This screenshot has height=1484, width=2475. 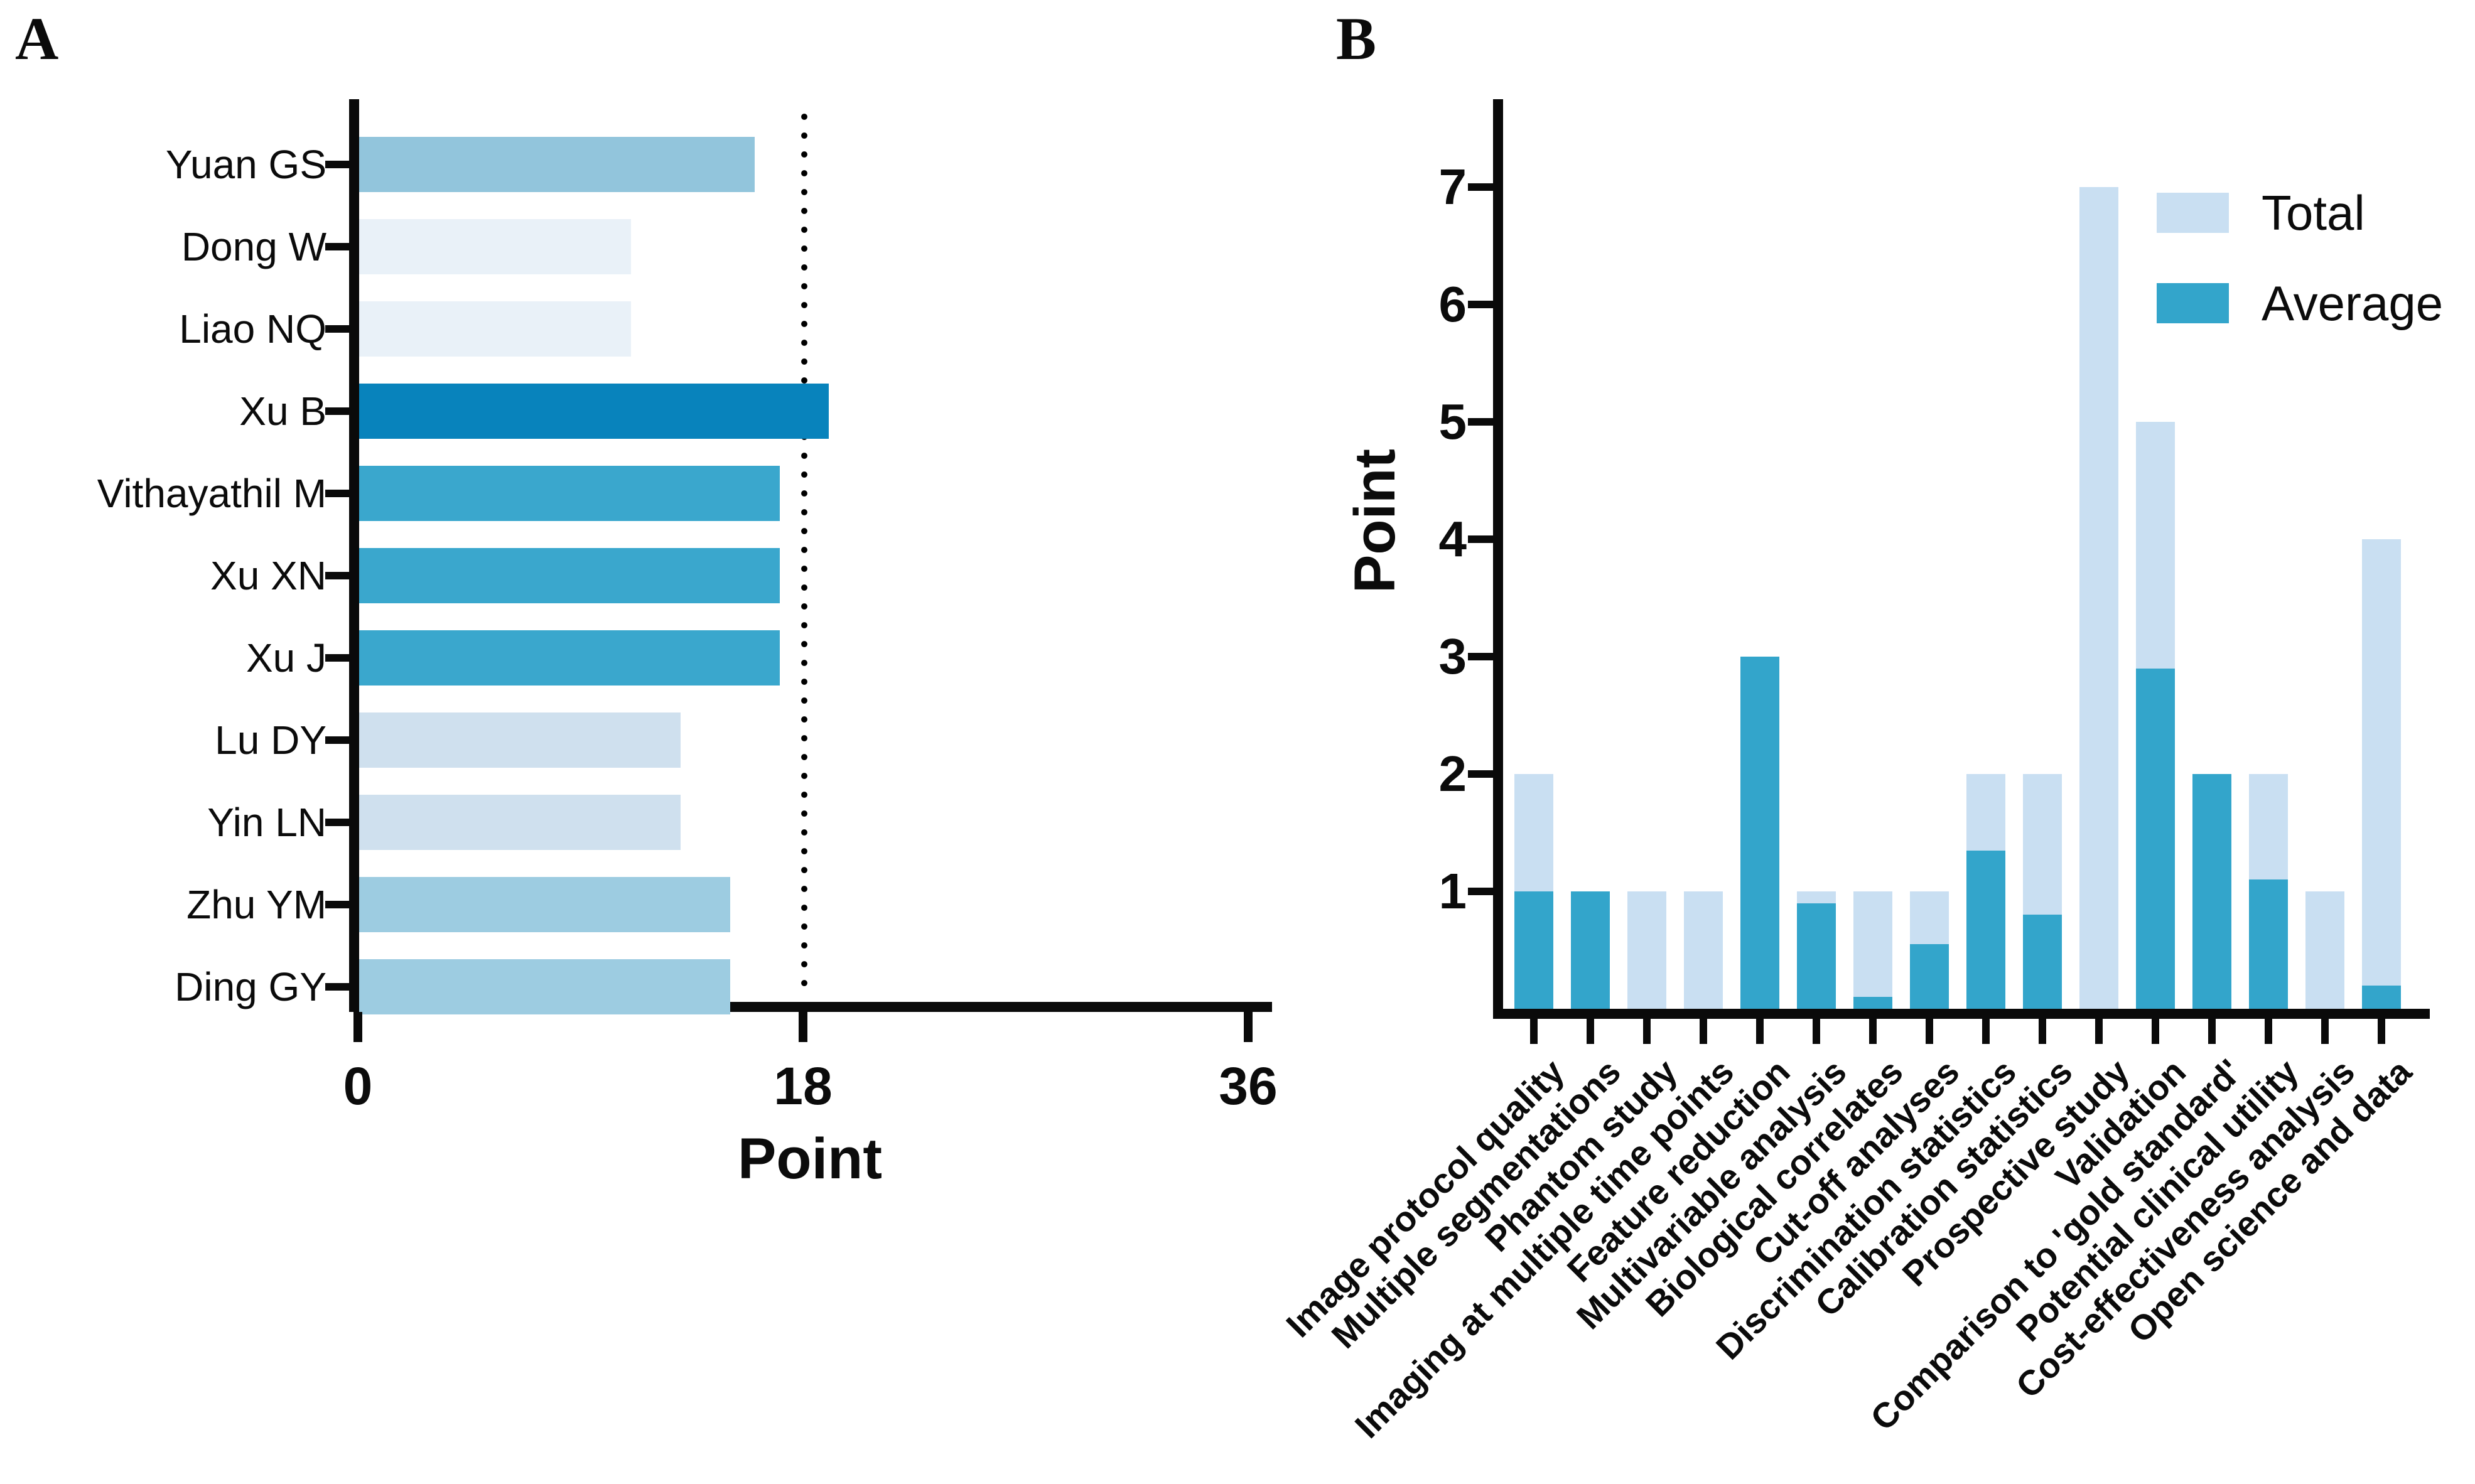 What do you see at coordinates (1248, 1086) in the screenshot?
I see `panel-a-x-tick-label: 36` at bounding box center [1248, 1086].